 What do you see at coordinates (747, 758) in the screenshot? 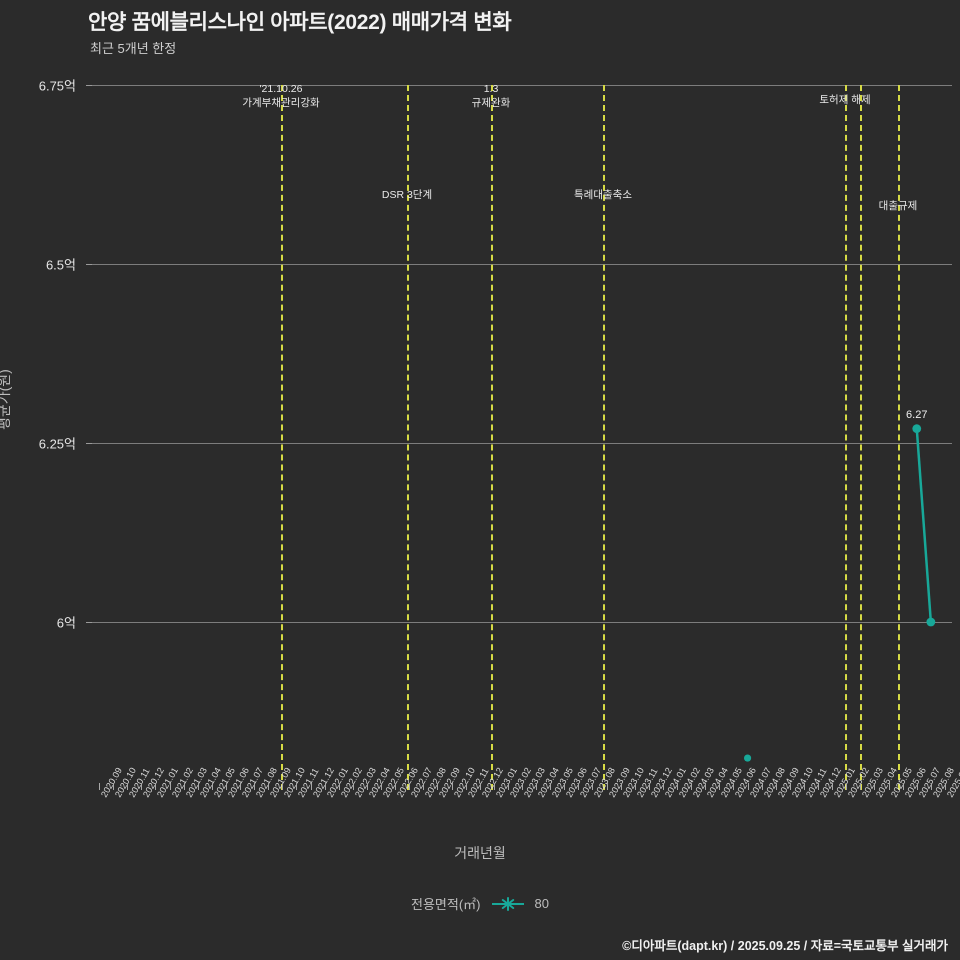
I see `data-point` at bounding box center [747, 758].